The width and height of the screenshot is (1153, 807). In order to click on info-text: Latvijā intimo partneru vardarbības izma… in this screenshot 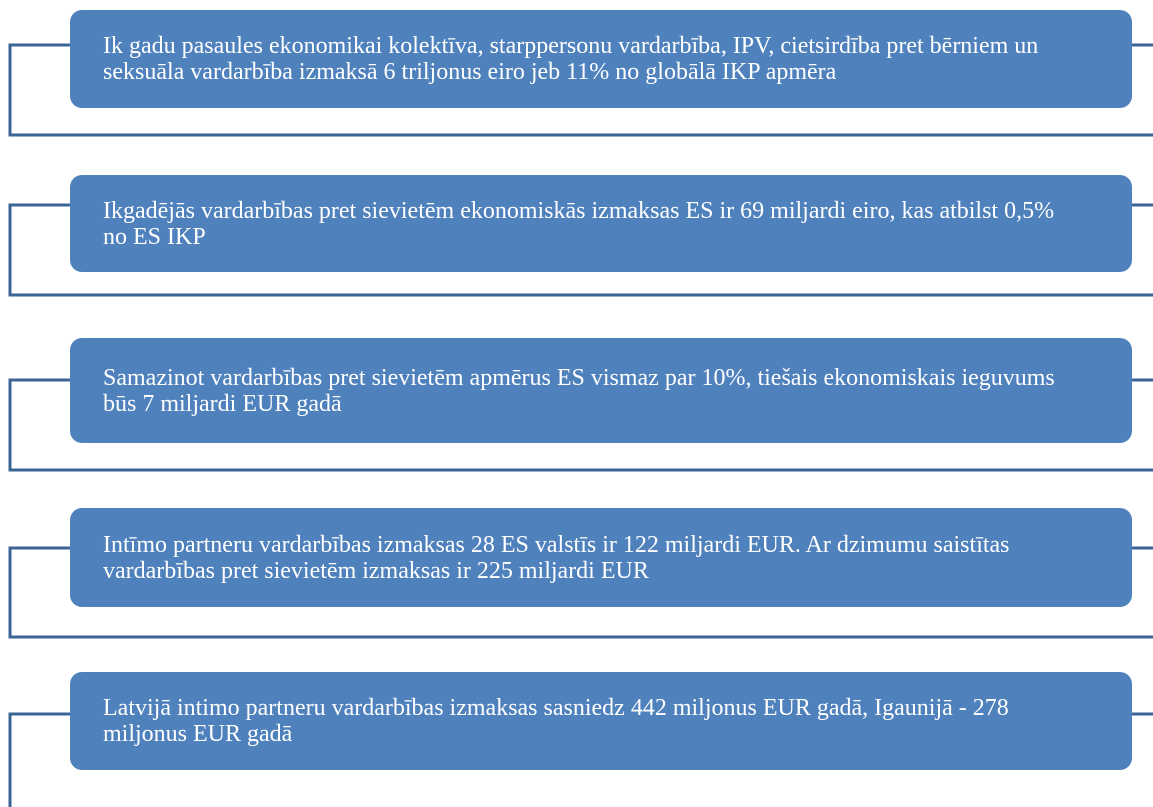, I will do `click(556, 721)`.